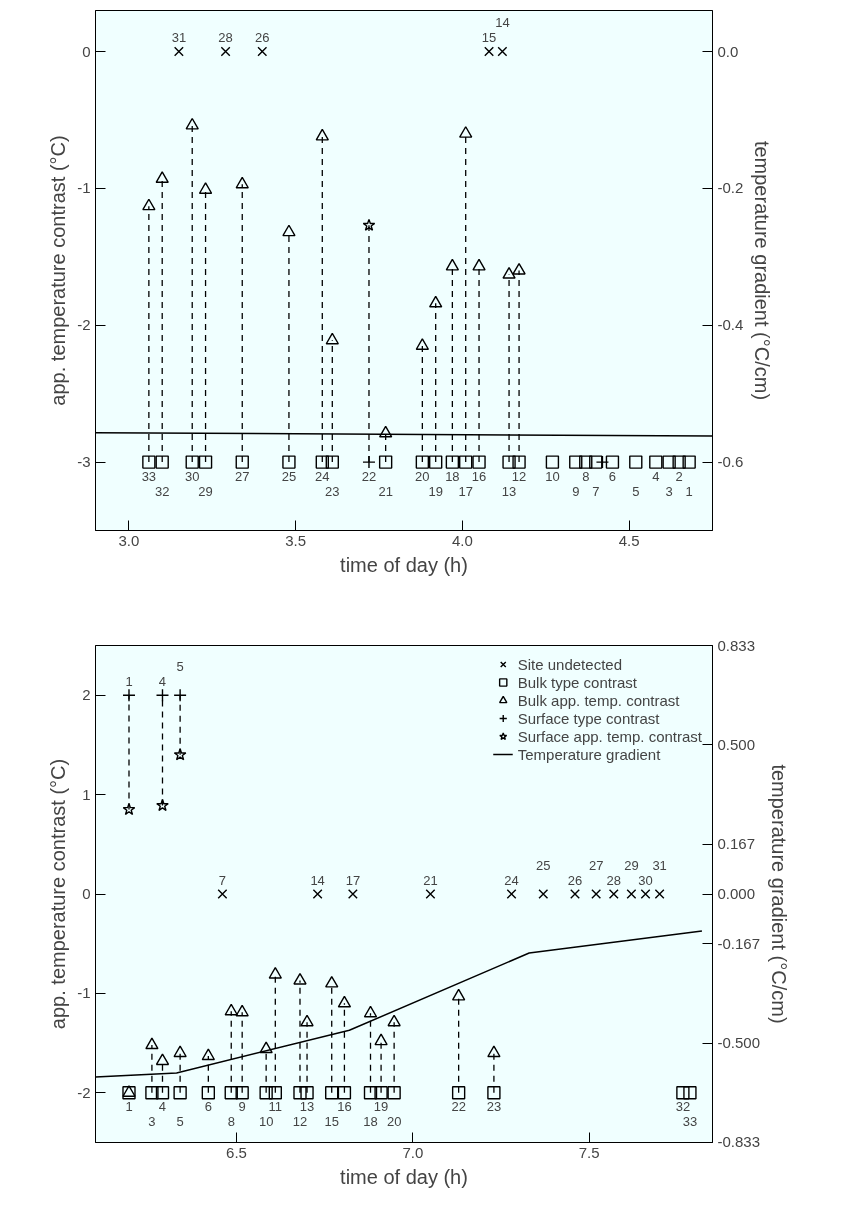  Describe the element at coordinates (413, 1152) in the screenshot. I see `x-tick-label: 7.0` at that location.